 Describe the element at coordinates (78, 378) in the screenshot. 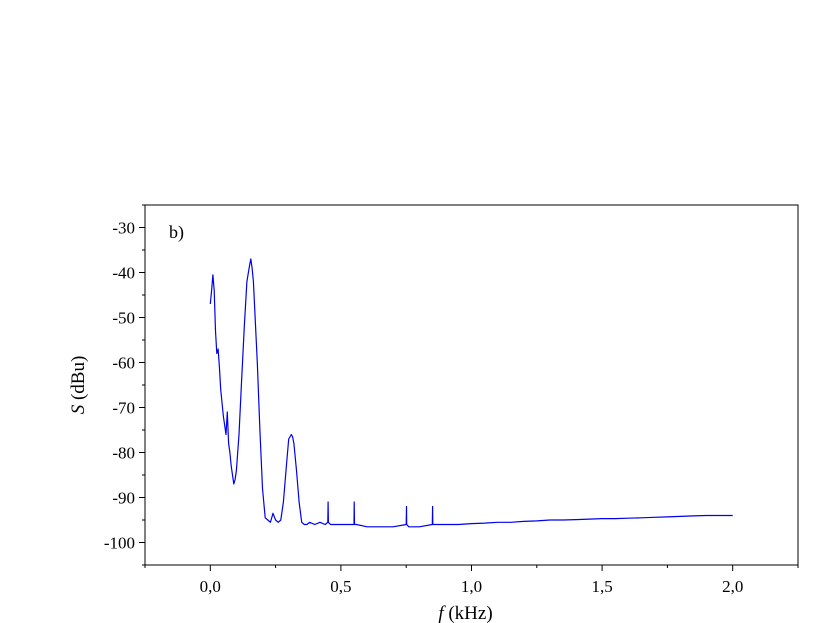

I see `y-axis-unit: (dBu)` at that location.